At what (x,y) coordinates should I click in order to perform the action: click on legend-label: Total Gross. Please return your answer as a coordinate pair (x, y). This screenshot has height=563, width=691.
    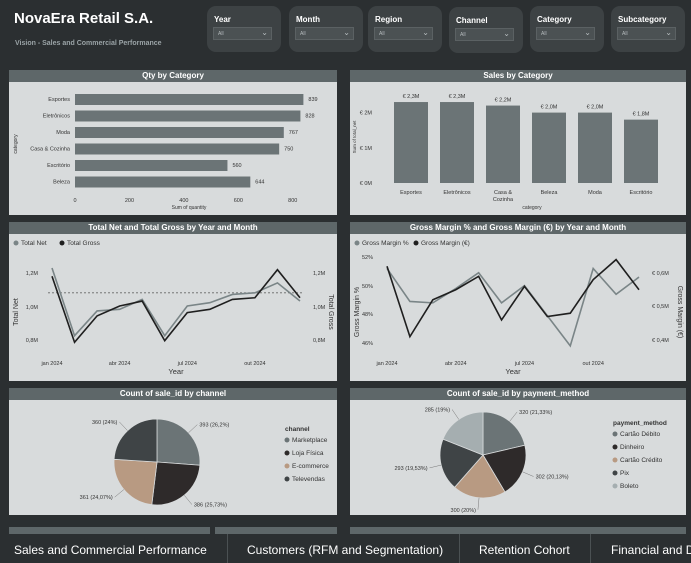
    Looking at the image, I should click on (84, 243).